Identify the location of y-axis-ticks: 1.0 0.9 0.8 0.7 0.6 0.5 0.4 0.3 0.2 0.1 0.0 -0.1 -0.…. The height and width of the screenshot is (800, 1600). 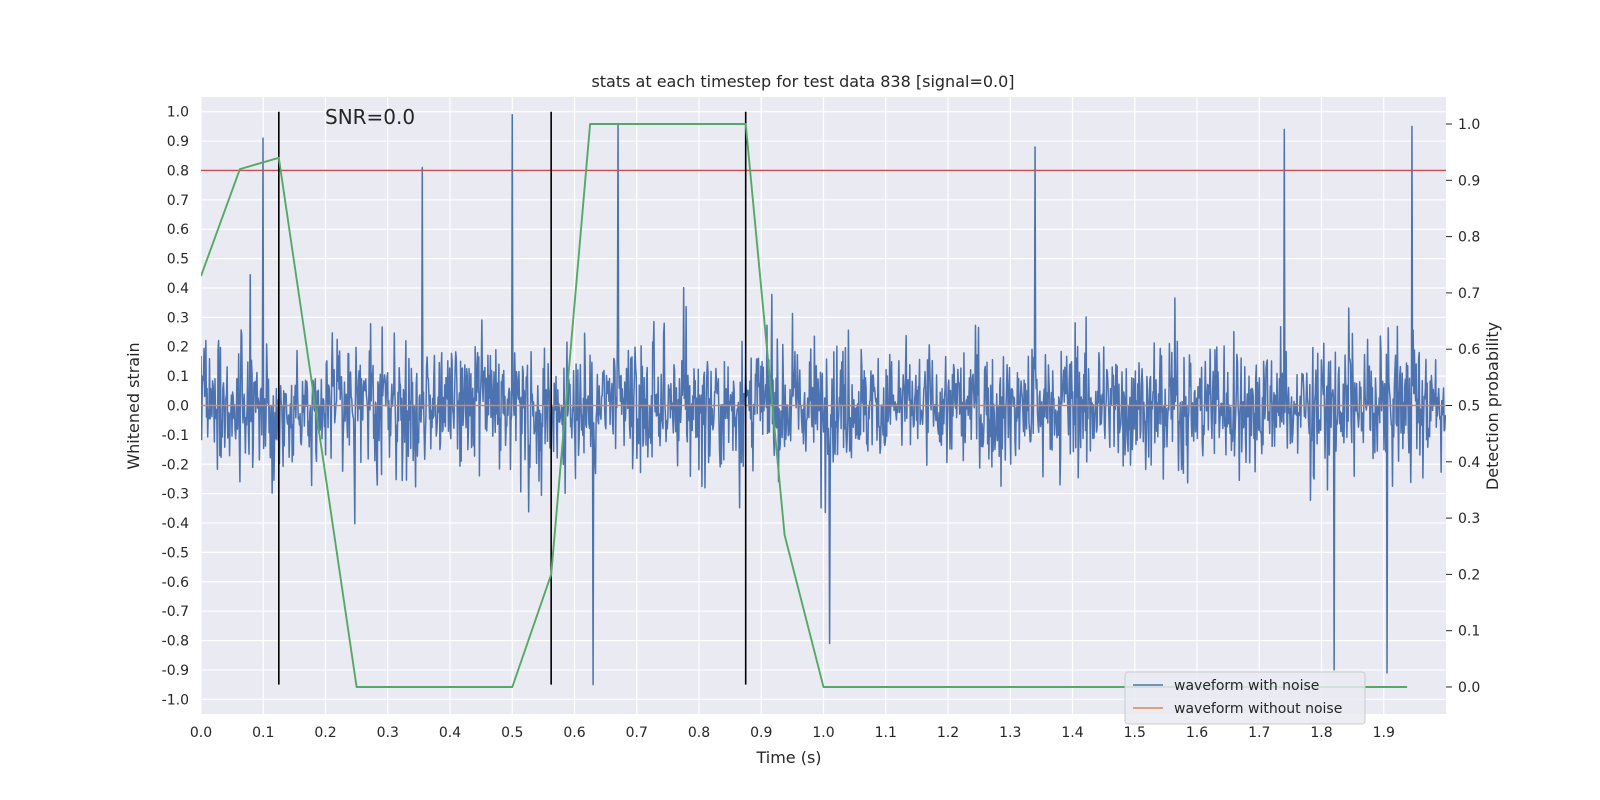
(175, 407).